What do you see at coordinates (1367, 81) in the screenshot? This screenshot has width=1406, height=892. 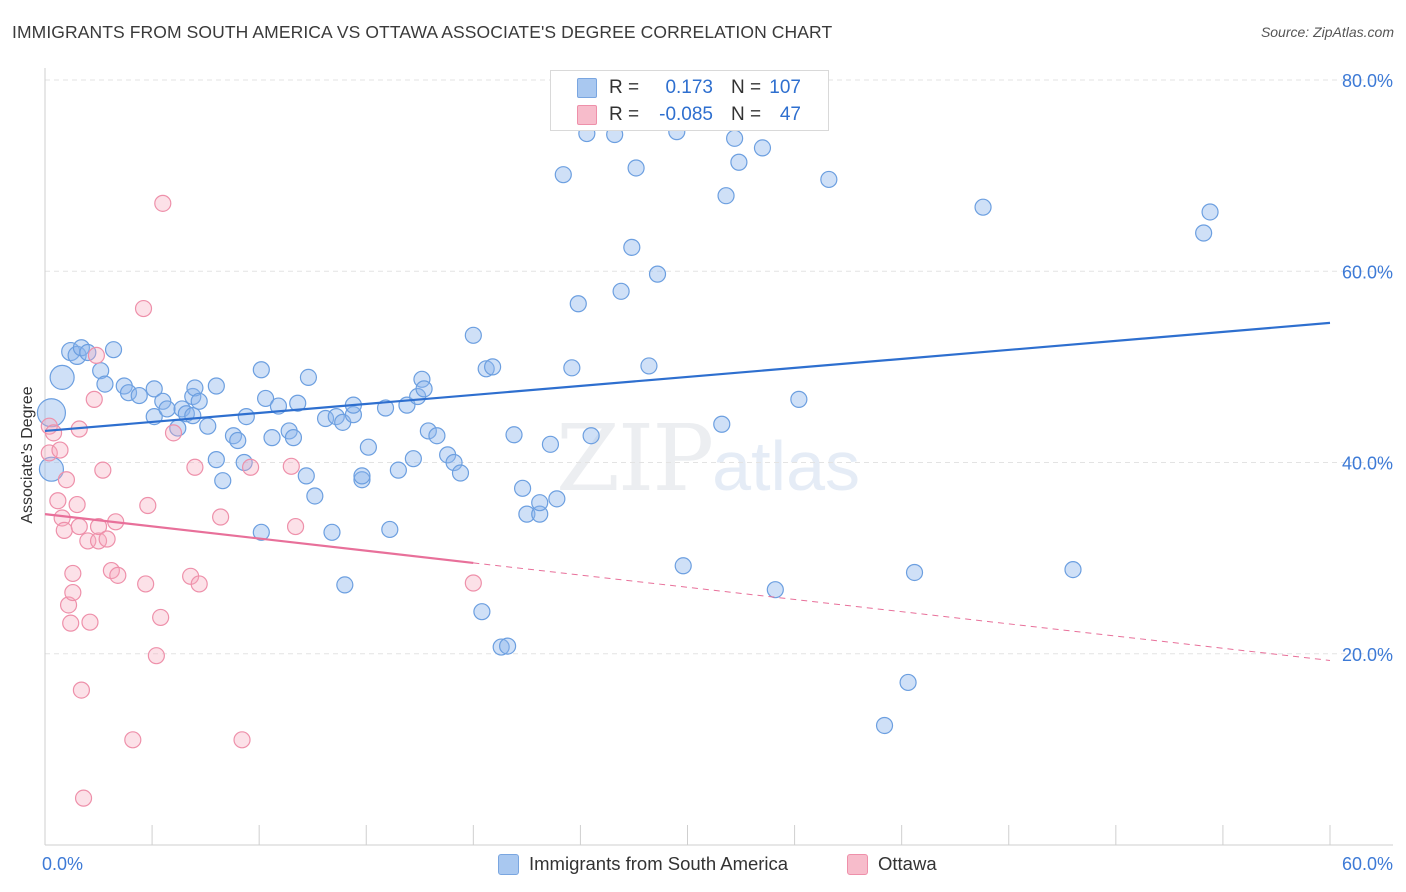 I see `y-tick-label: 80.0%` at bounding box center [1367, 81].